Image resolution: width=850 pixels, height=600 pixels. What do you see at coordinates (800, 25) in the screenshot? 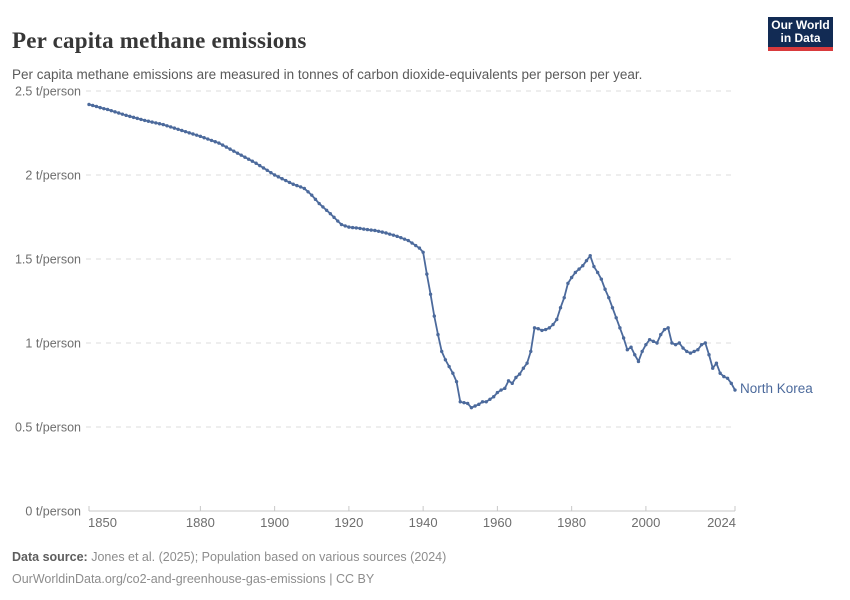
I see `owid-logo-line1: Our World` at bounding box center [800, 25].